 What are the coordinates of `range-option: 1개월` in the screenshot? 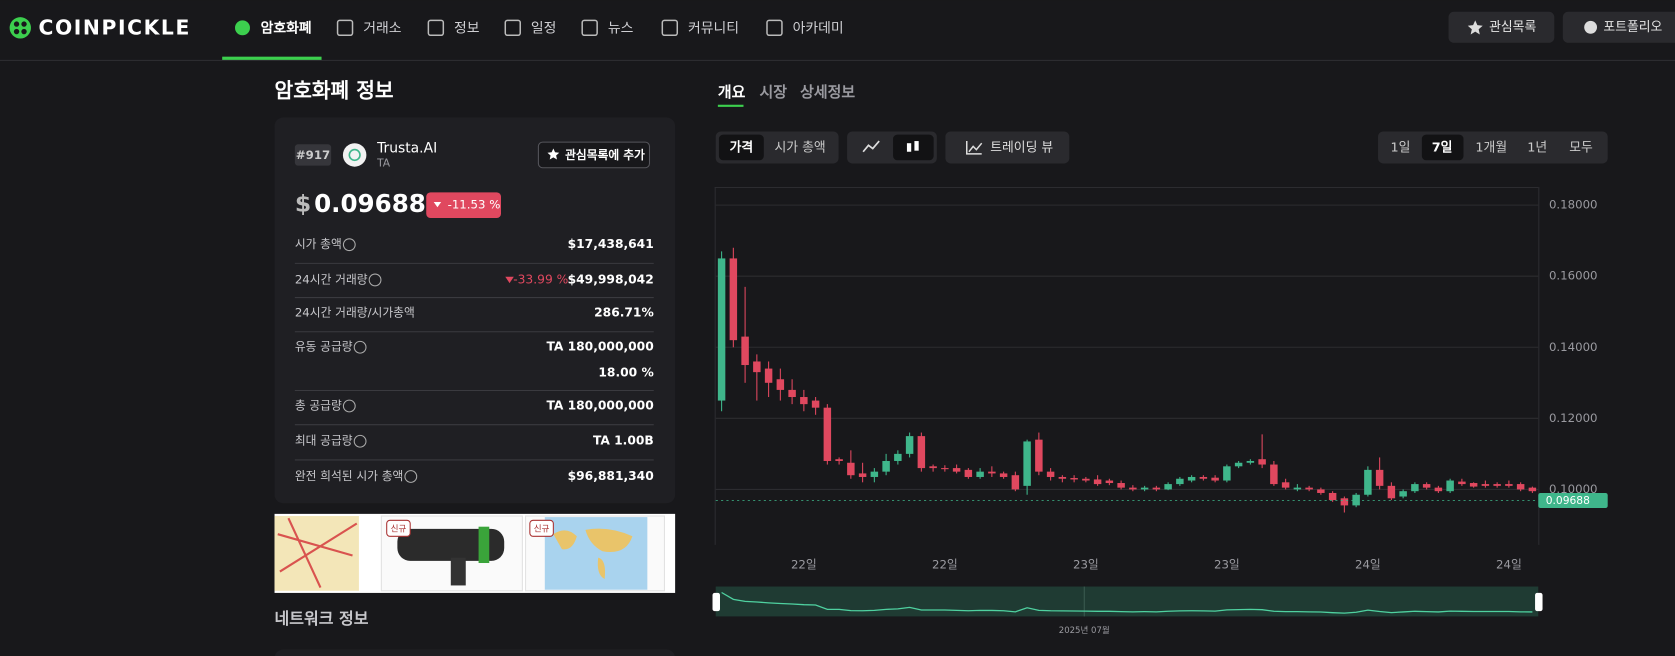 It's located at (1491, 148).